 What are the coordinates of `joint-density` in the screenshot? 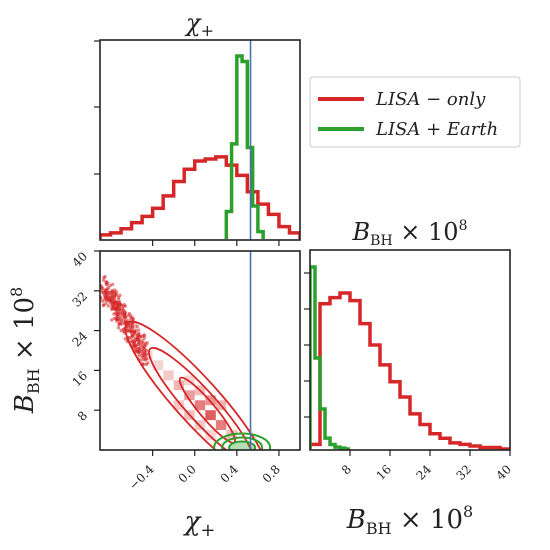 It's located at (186, 350).